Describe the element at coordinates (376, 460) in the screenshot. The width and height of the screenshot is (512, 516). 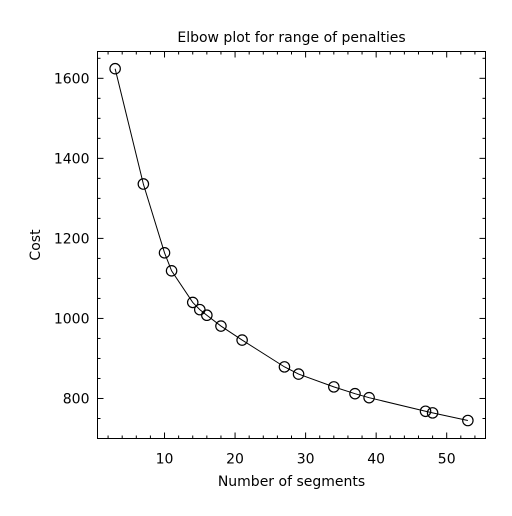
I see `x-tick-label: 40` at that location.